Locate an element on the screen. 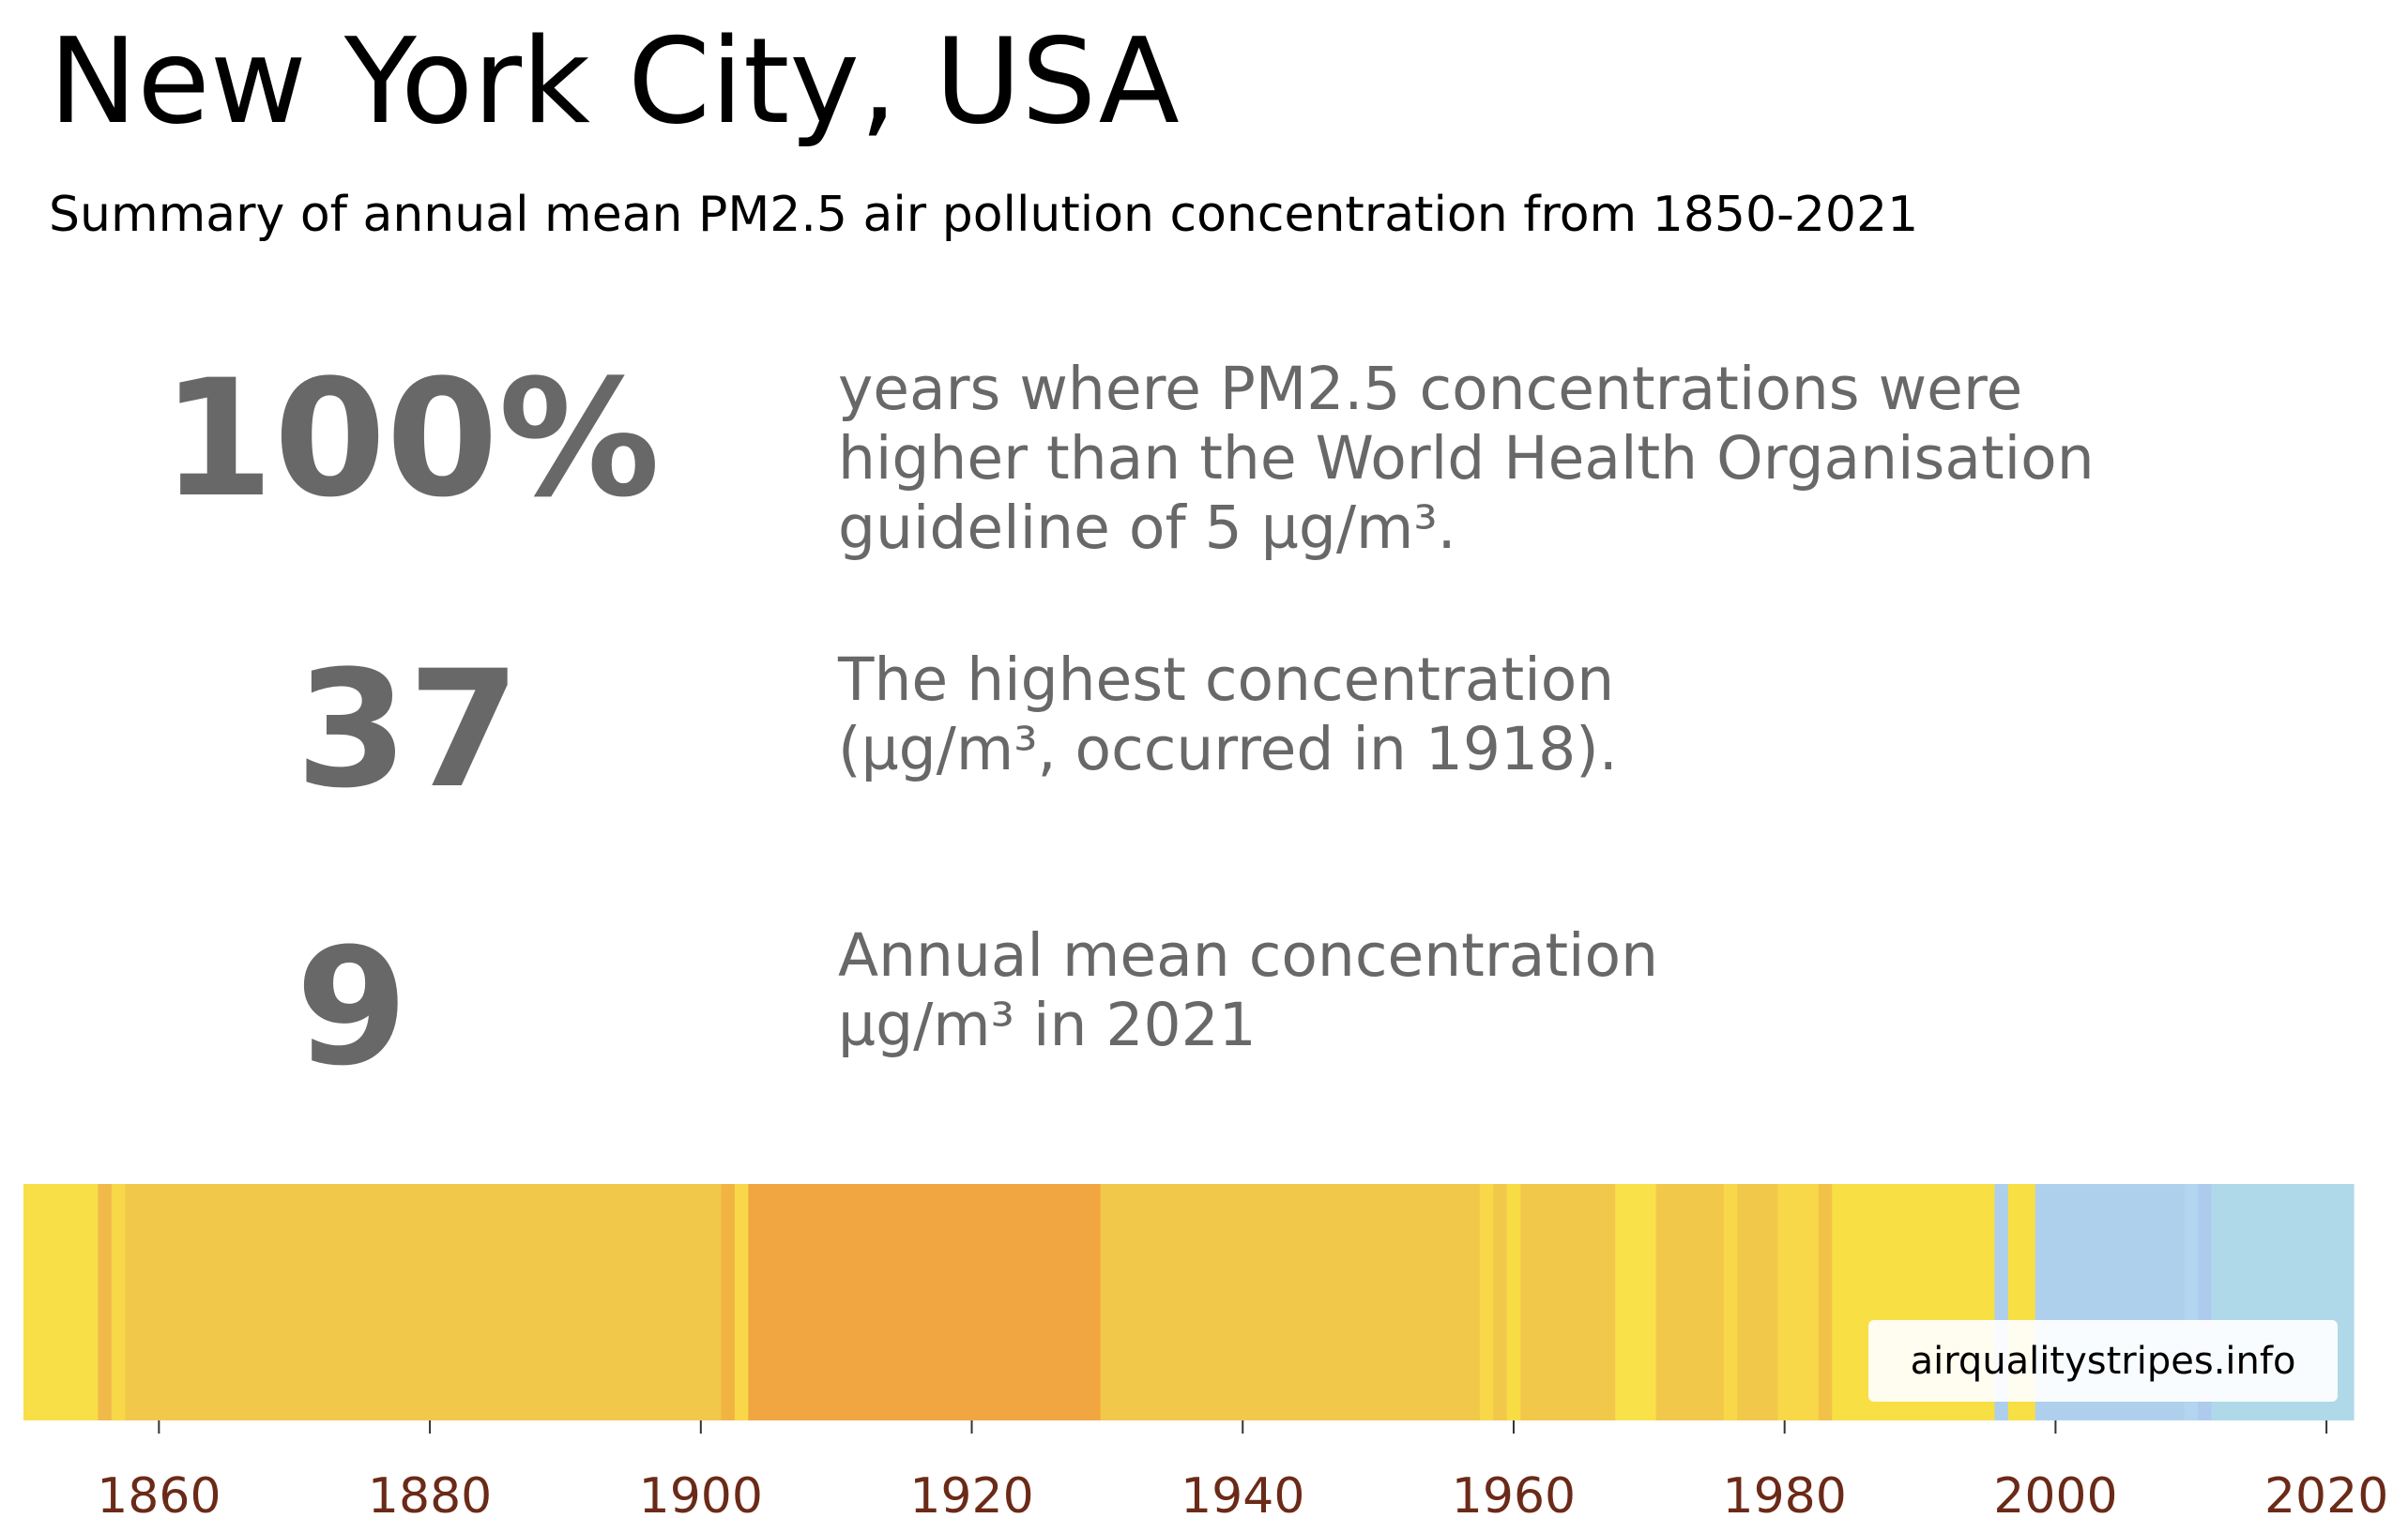  x-tick-label: 1900 is located at coordinates (701, 1493).